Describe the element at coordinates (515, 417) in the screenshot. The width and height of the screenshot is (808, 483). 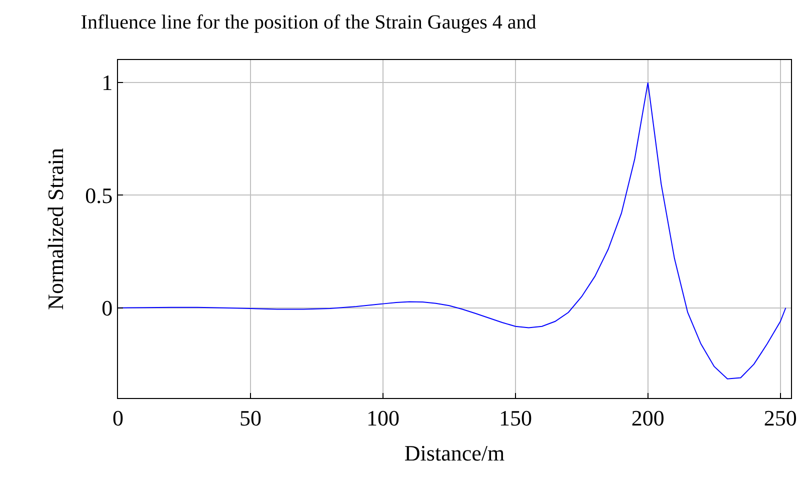
I see `x-tick-label: 150` at that location.